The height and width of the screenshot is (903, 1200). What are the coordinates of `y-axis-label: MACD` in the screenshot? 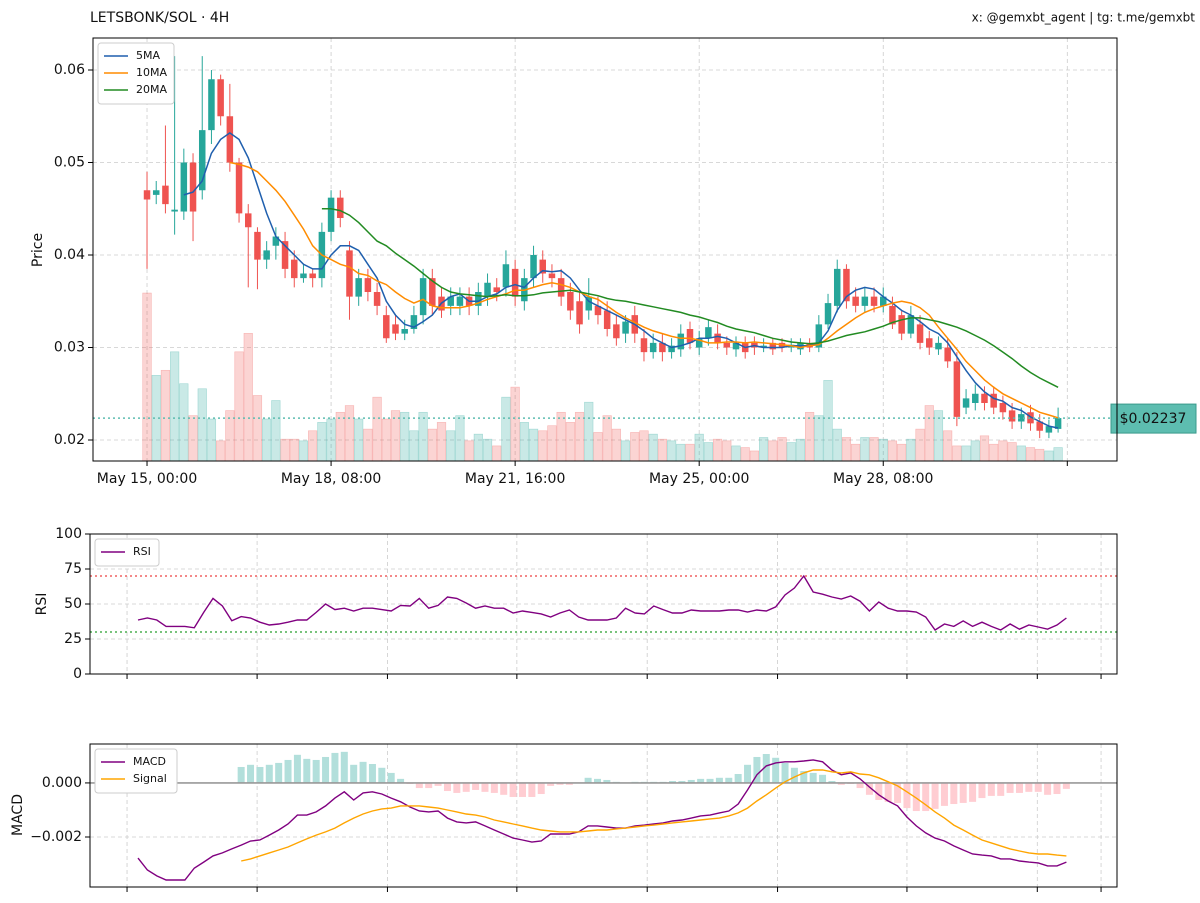 It's located at (18, 815).